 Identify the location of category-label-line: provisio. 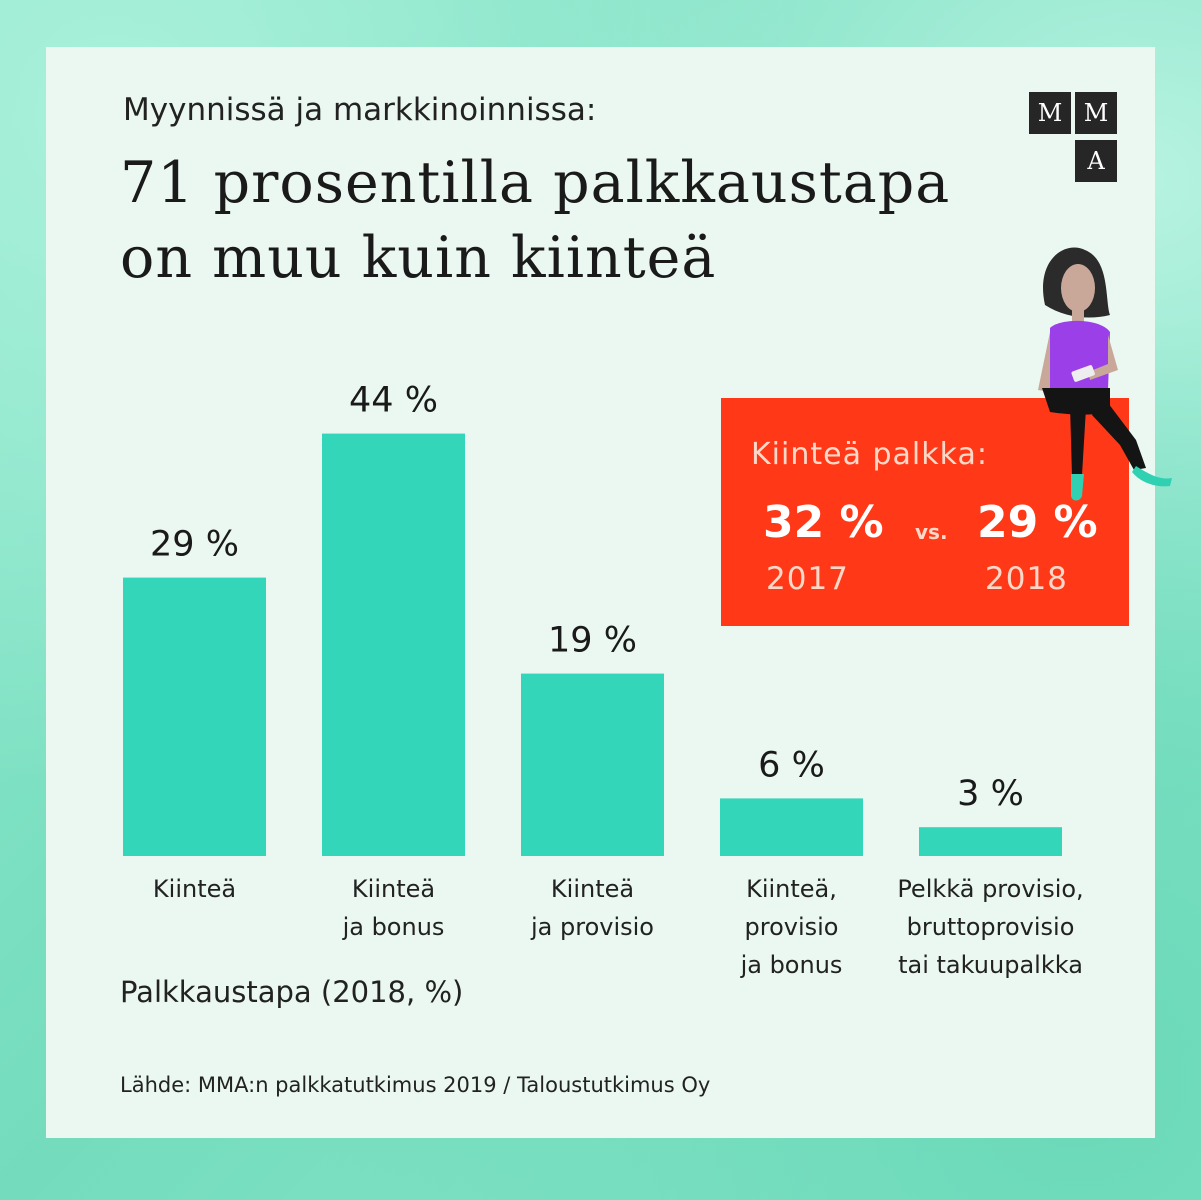
(791, 927).